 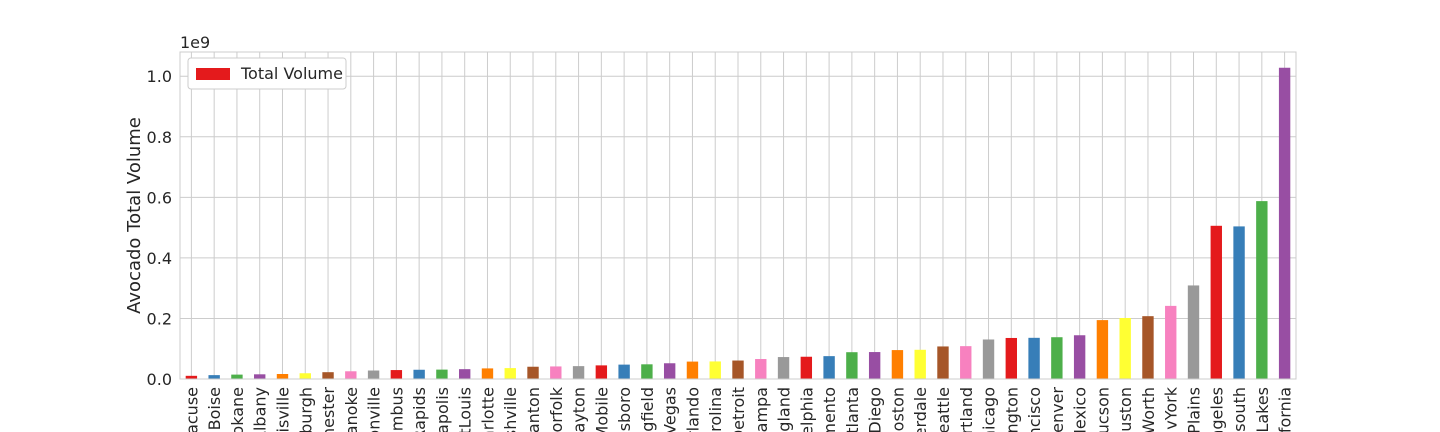 I want to click on x-tick-label-worth: Worth, so click(x=1148, y=409).